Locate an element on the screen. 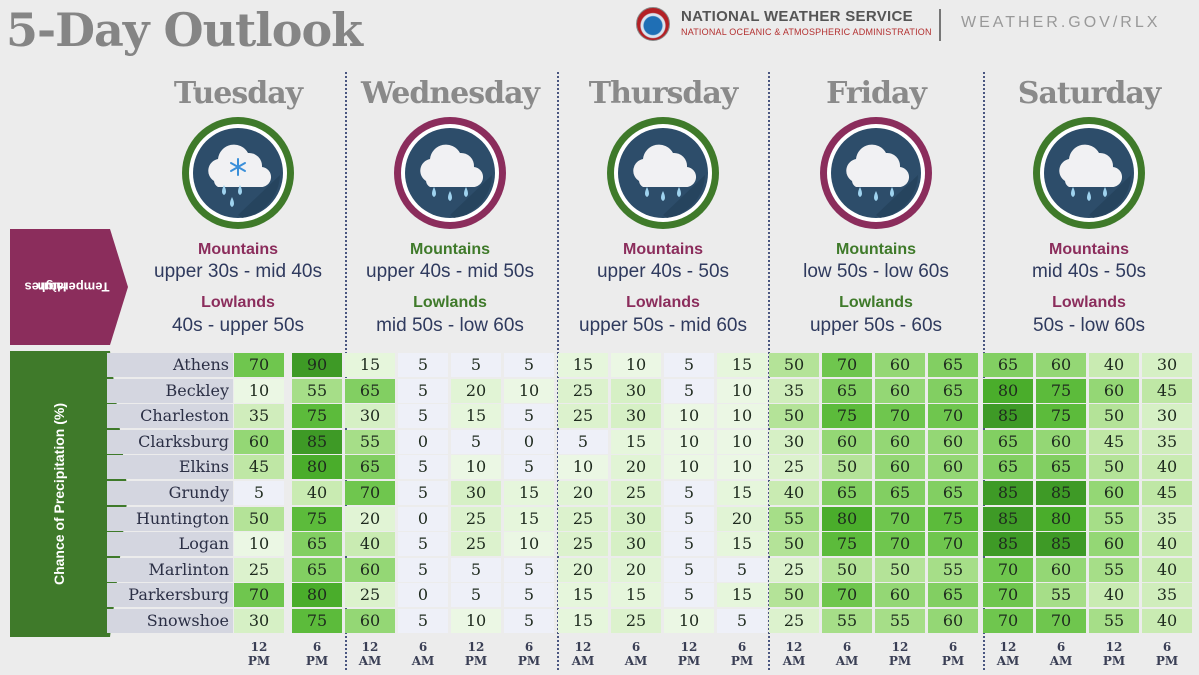  location-name: Beckley is located at coordinates (170, 390).